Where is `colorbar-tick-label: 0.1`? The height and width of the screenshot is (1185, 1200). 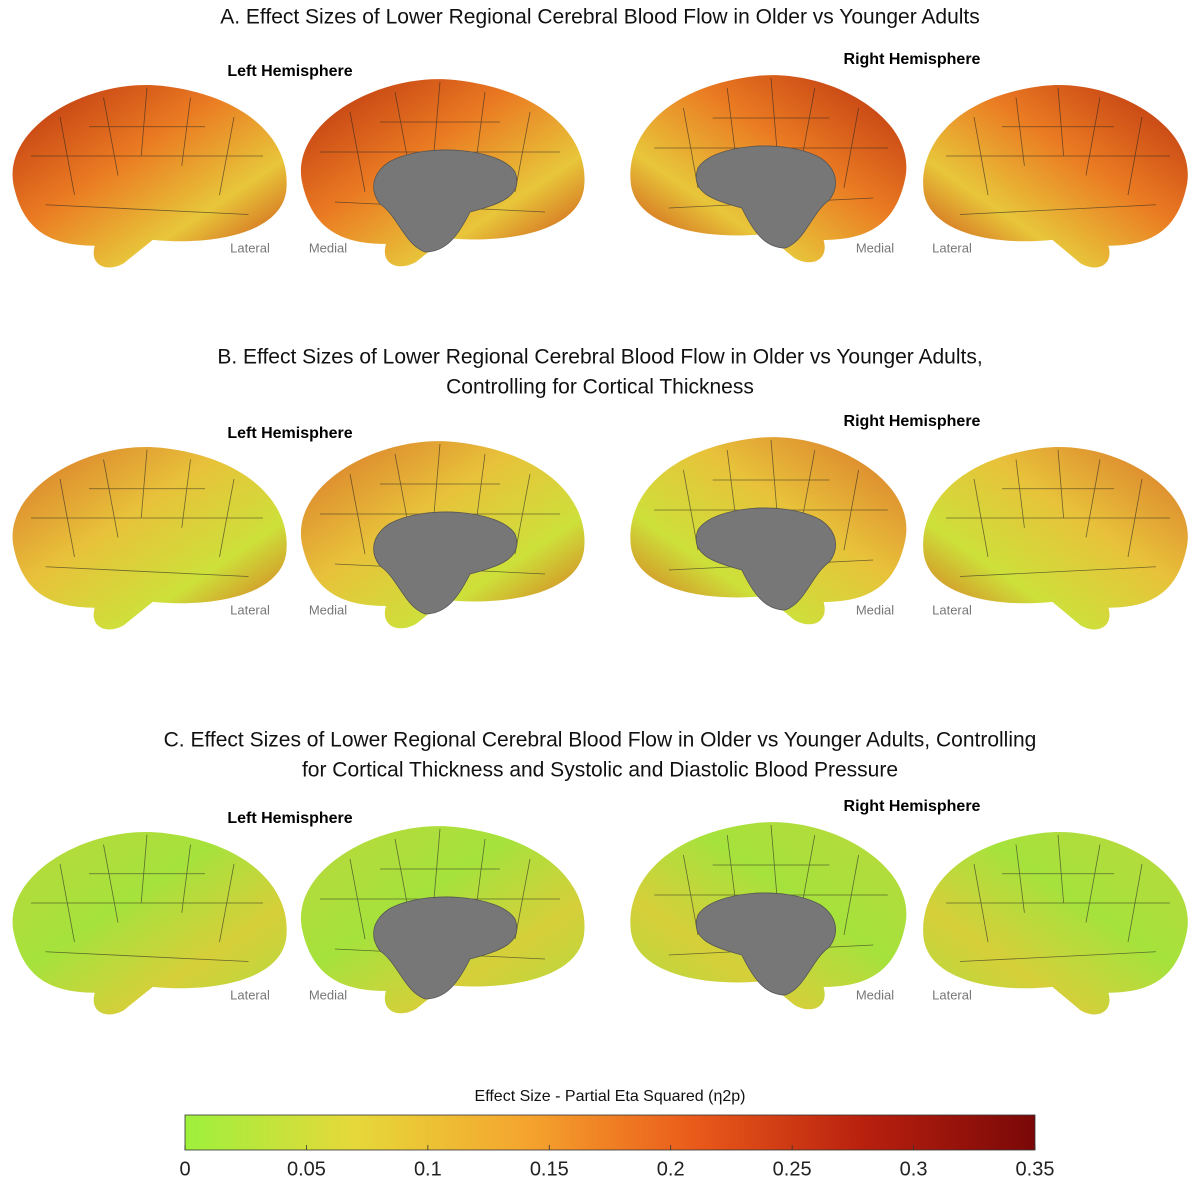 colorbar-tick-label: 0.1 is located at coordinates (428, 1169).